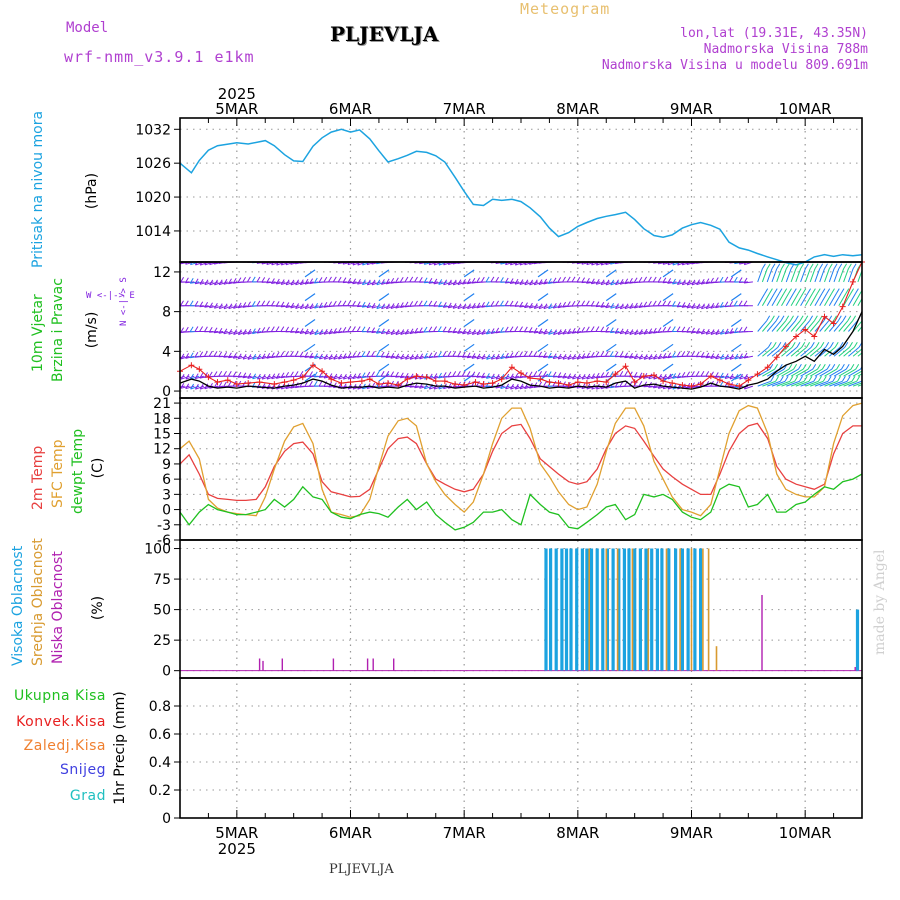 The width and height of the screenshot is (900, 900). I want to click on model-elevation: Nadmorska Visina u modelu 809.691m, so click(734, 65).